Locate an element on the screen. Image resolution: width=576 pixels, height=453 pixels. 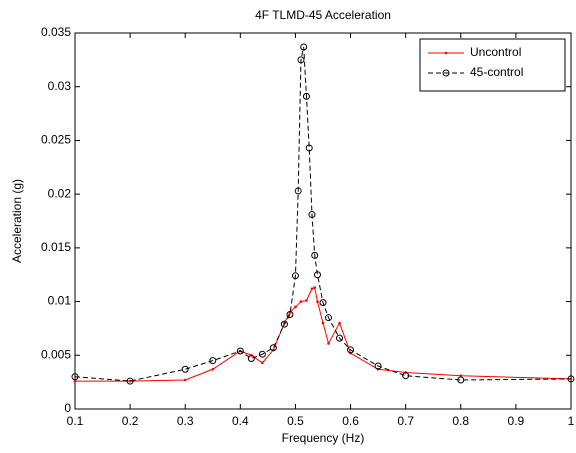
y-axis-label: Acceleration (g) is located at coordinates (17, 221).